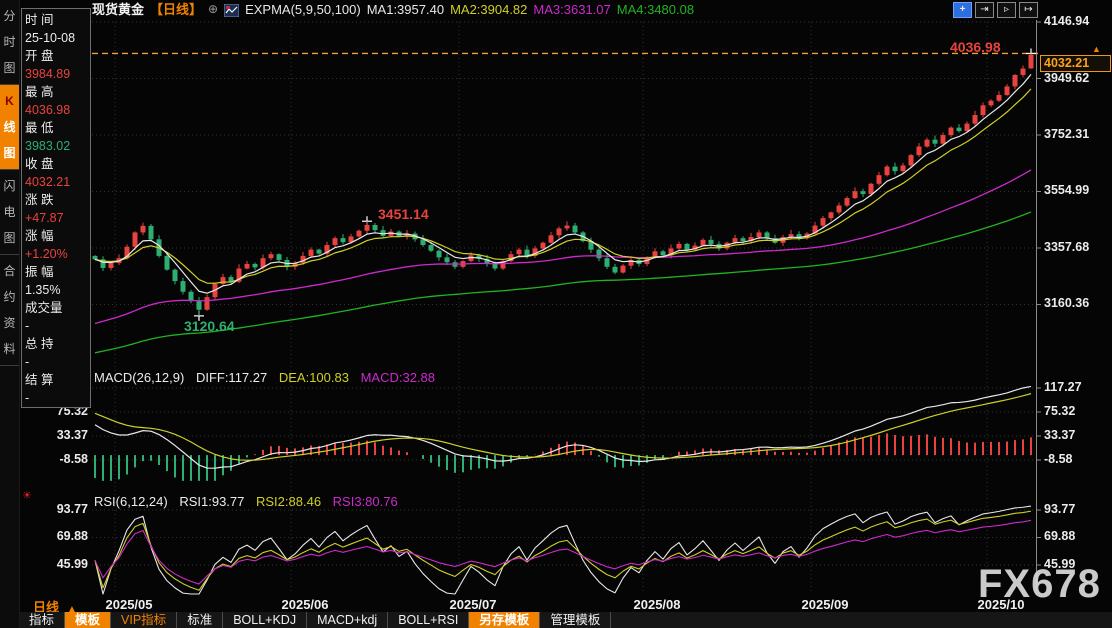  Describe the element at coordinates (129, 604) in the screenshot. I see `month-label: 2025/05` at that location.